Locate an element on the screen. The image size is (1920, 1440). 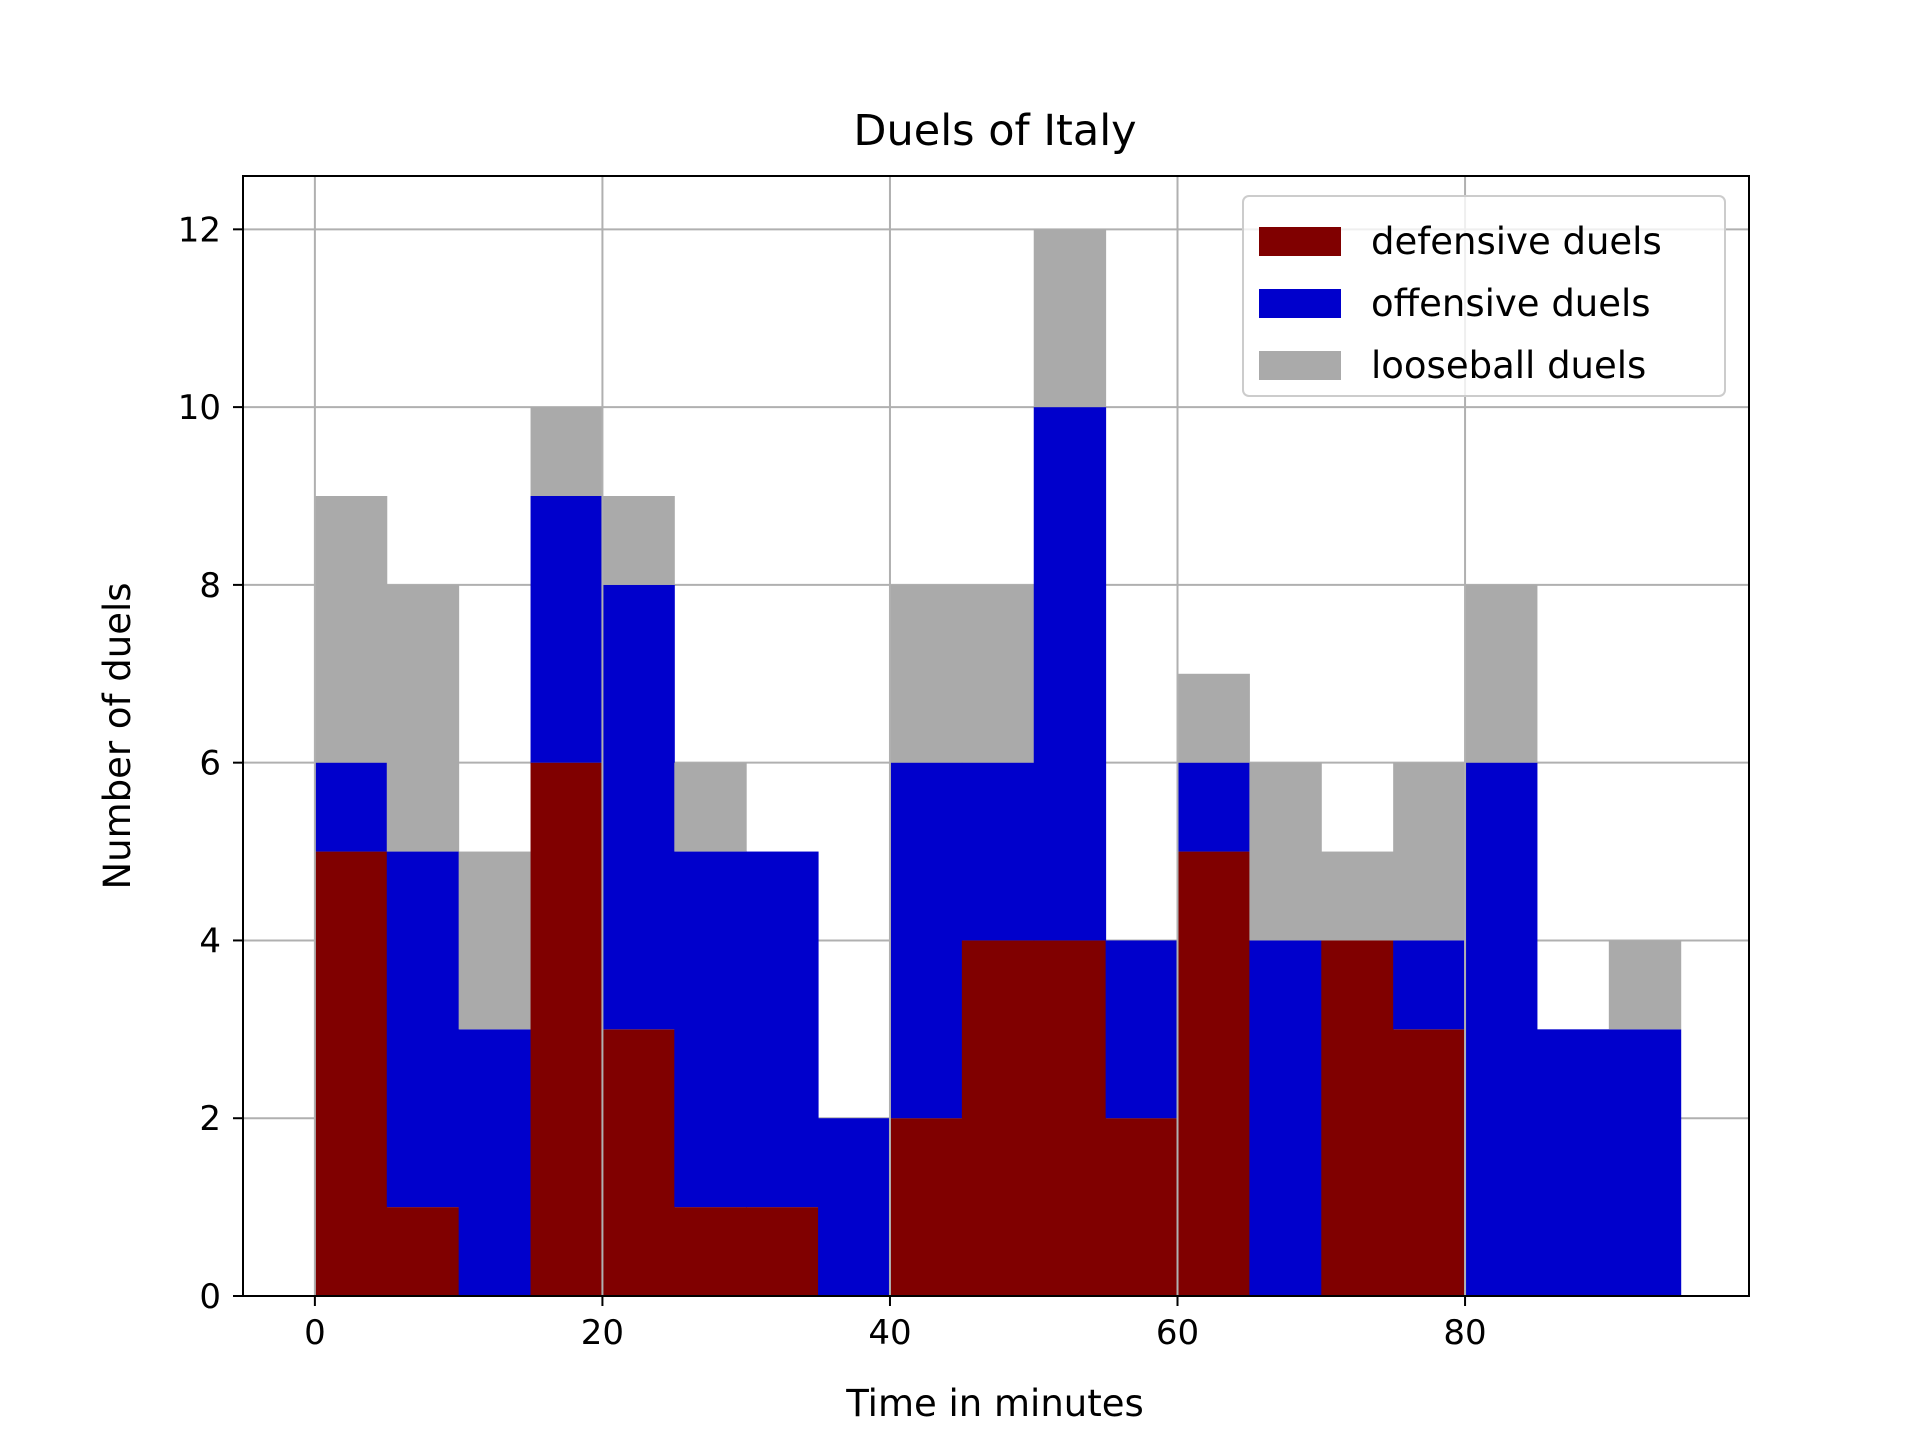
x-tick-label: 80 is located at coordinates (1464, 1333).